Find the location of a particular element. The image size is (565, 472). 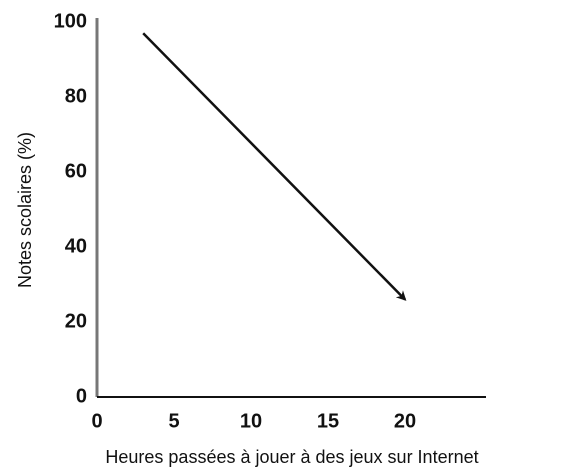

y-tick-label: 0 is located at coordinates (81, 396).